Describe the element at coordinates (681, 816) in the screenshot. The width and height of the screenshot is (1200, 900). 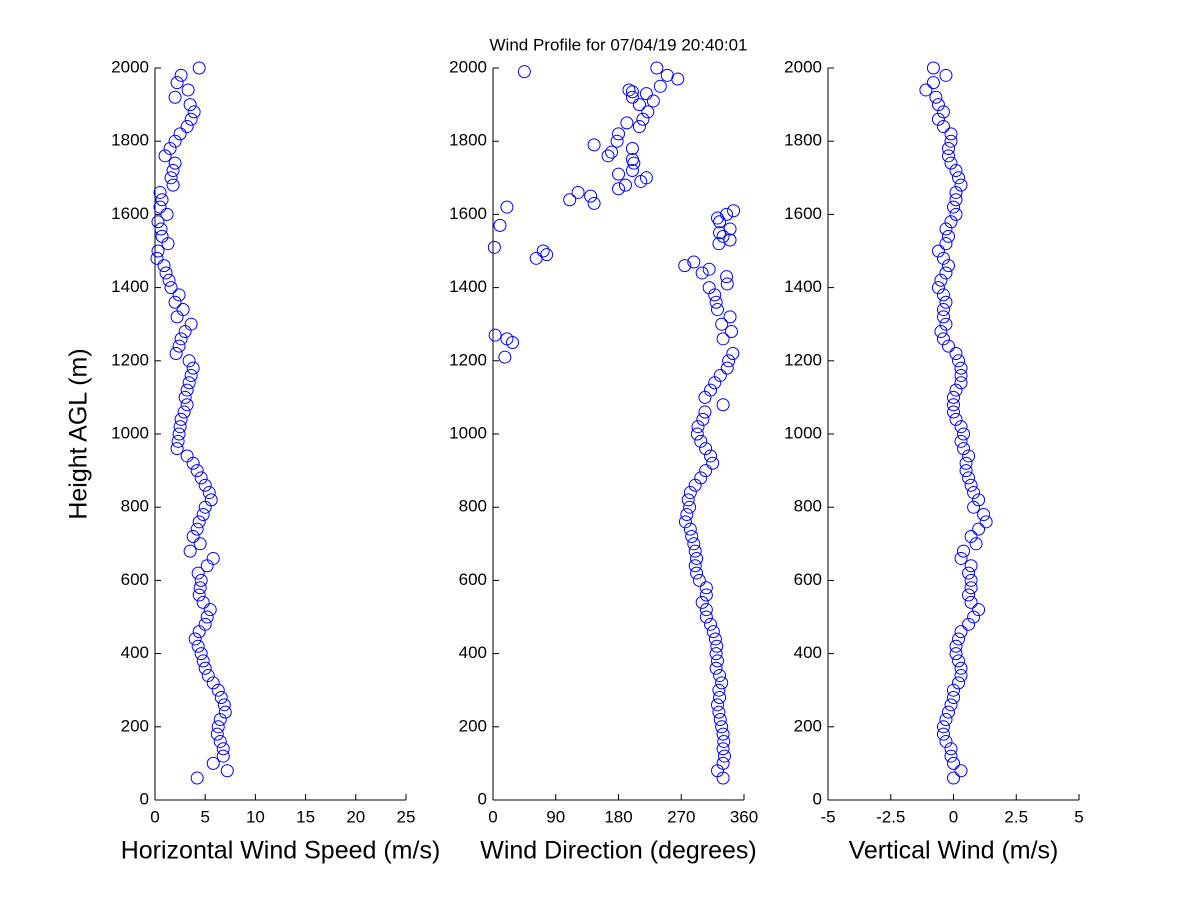
I see `x-tick-label: 270` at that location.